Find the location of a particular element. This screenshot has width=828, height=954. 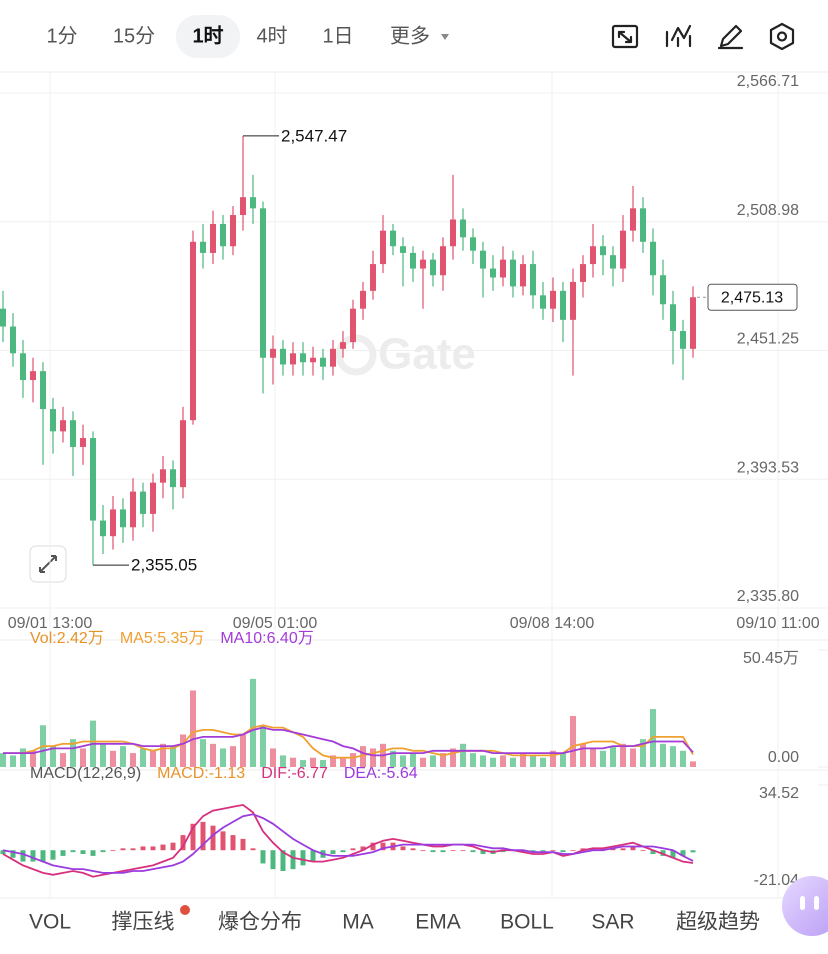

indicator-tab: VOL is located at coordinates (50, 922).